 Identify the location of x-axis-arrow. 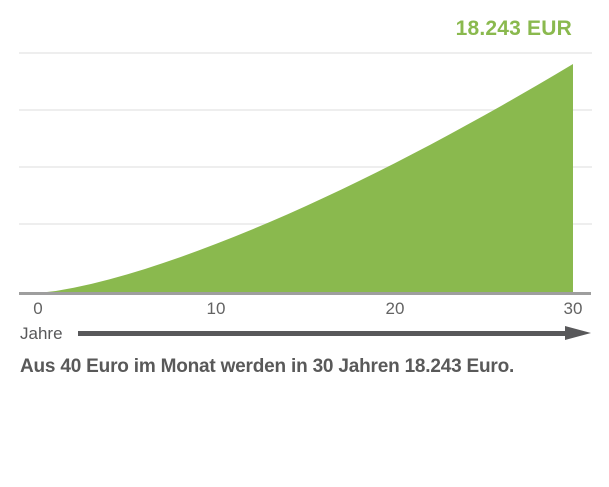
(321, 333).